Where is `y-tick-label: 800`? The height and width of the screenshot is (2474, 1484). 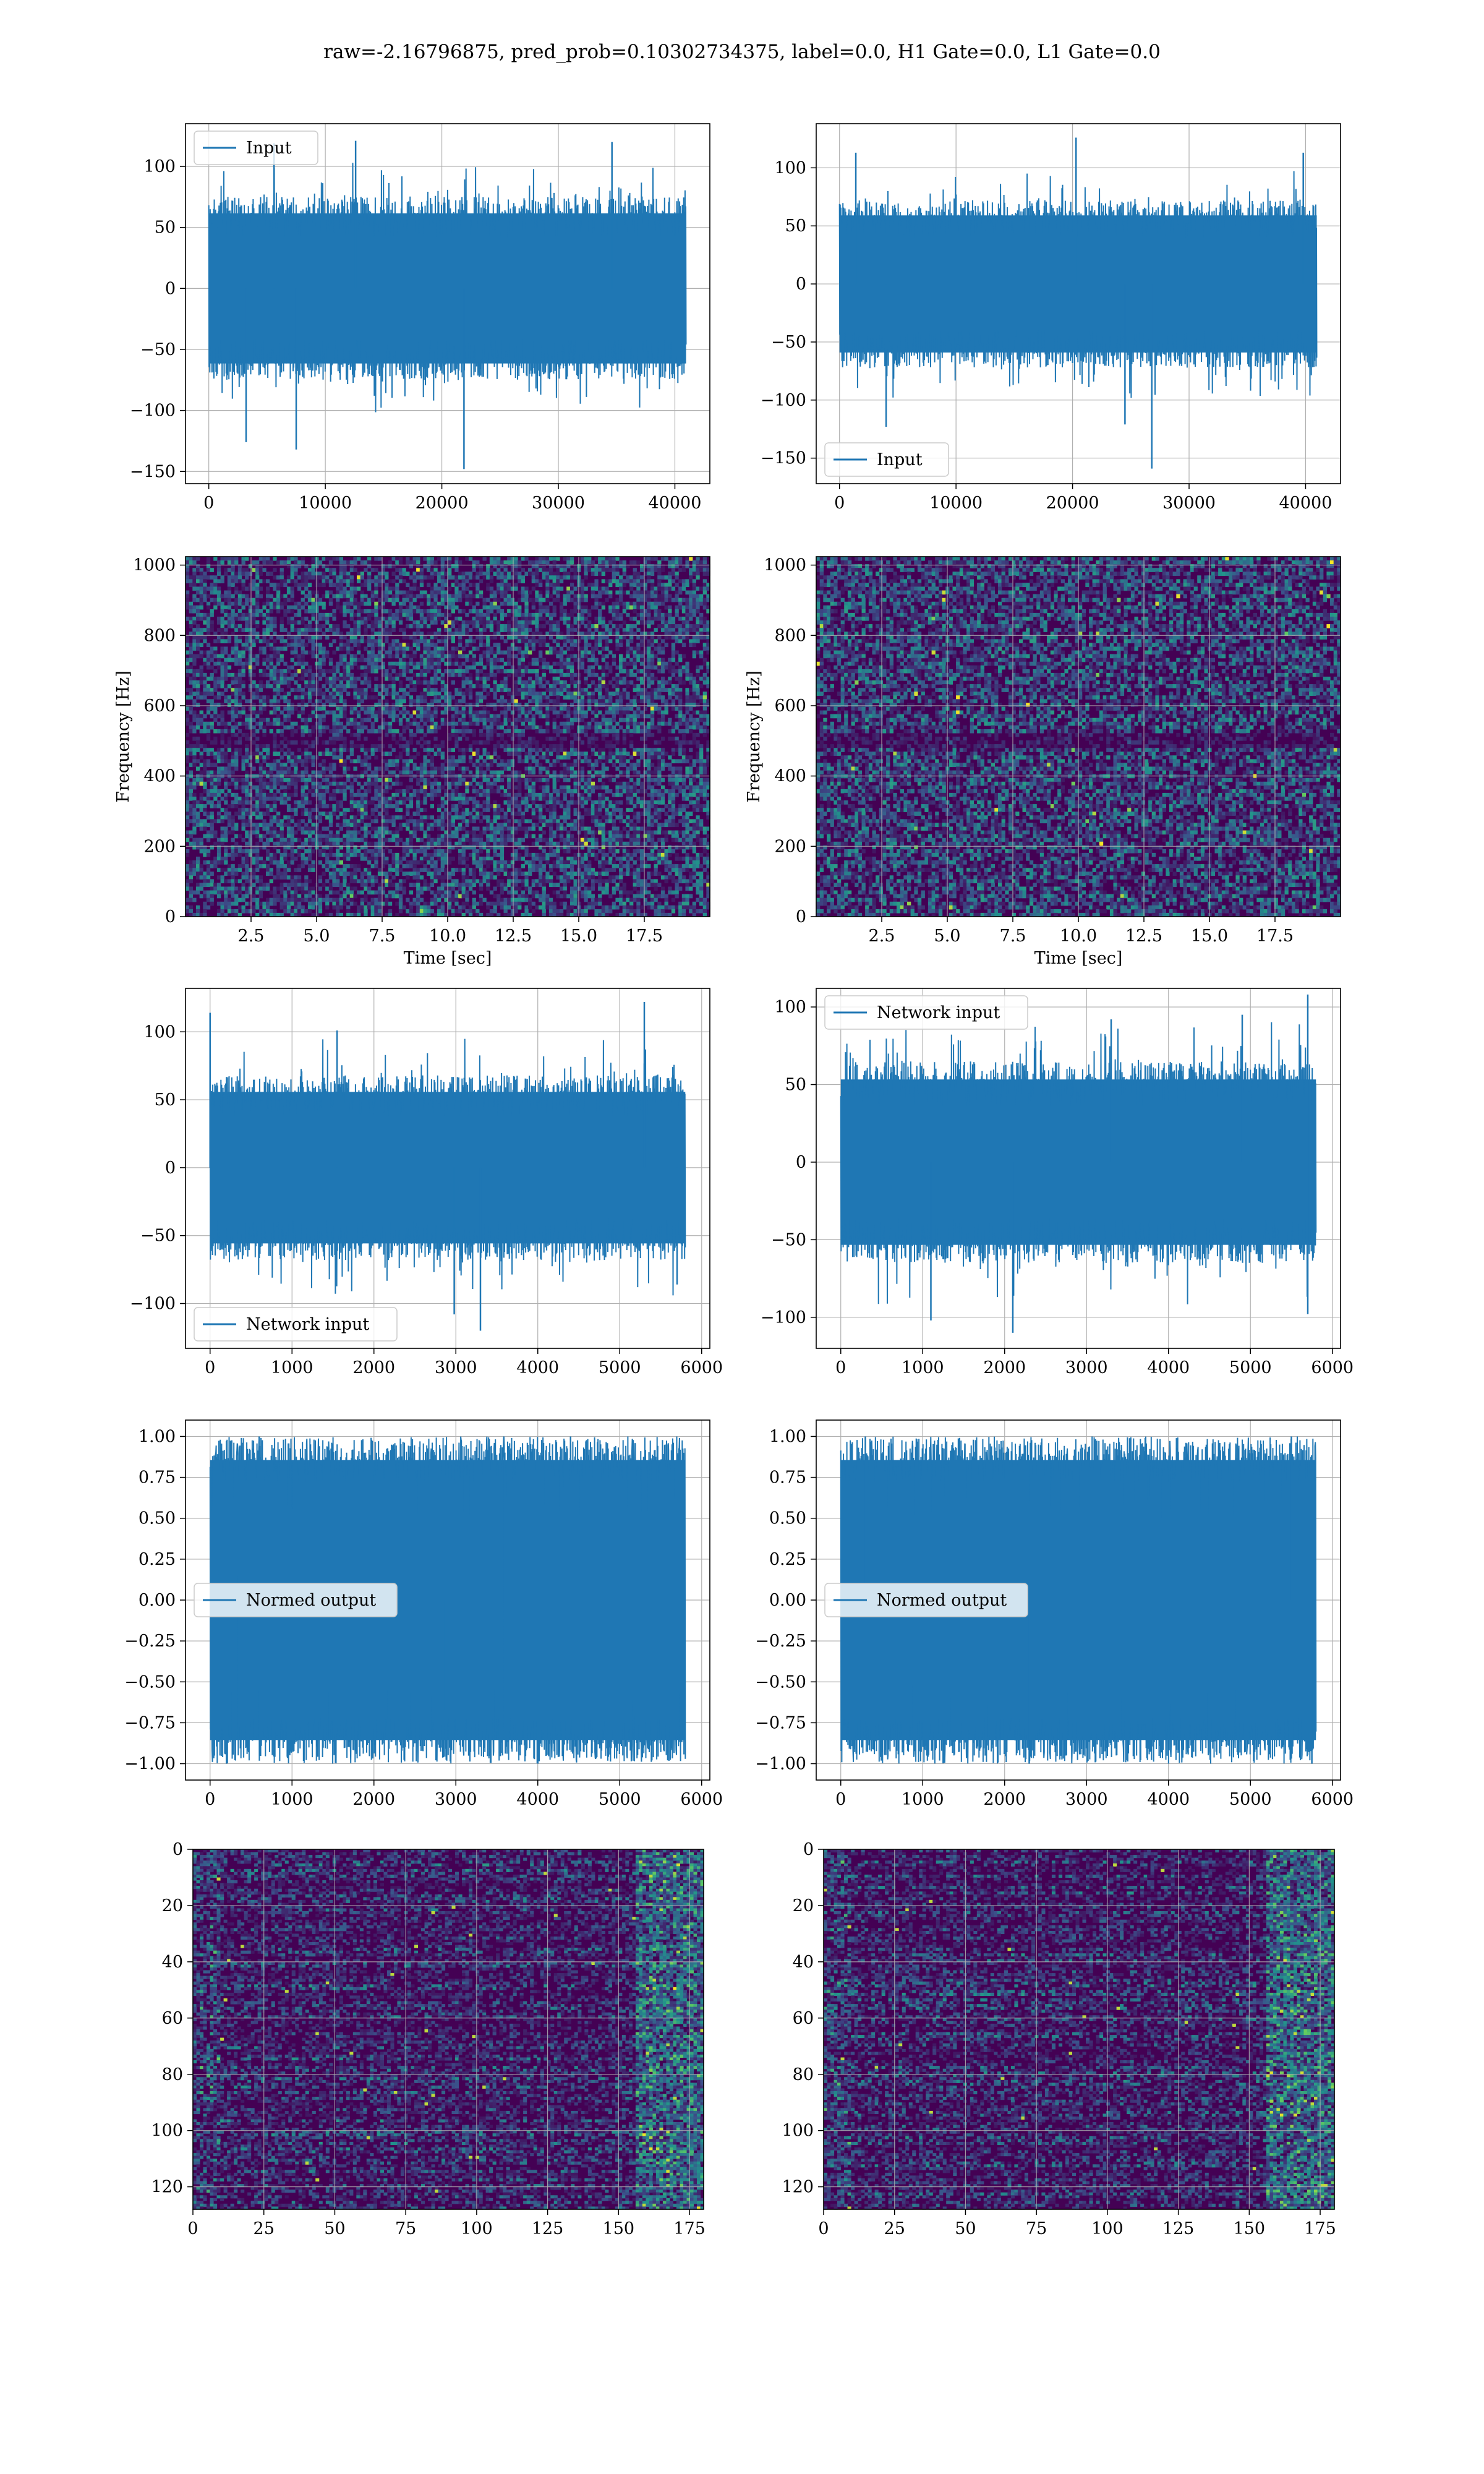 y-tick-label: 800 is located at coordinates (790, 636).